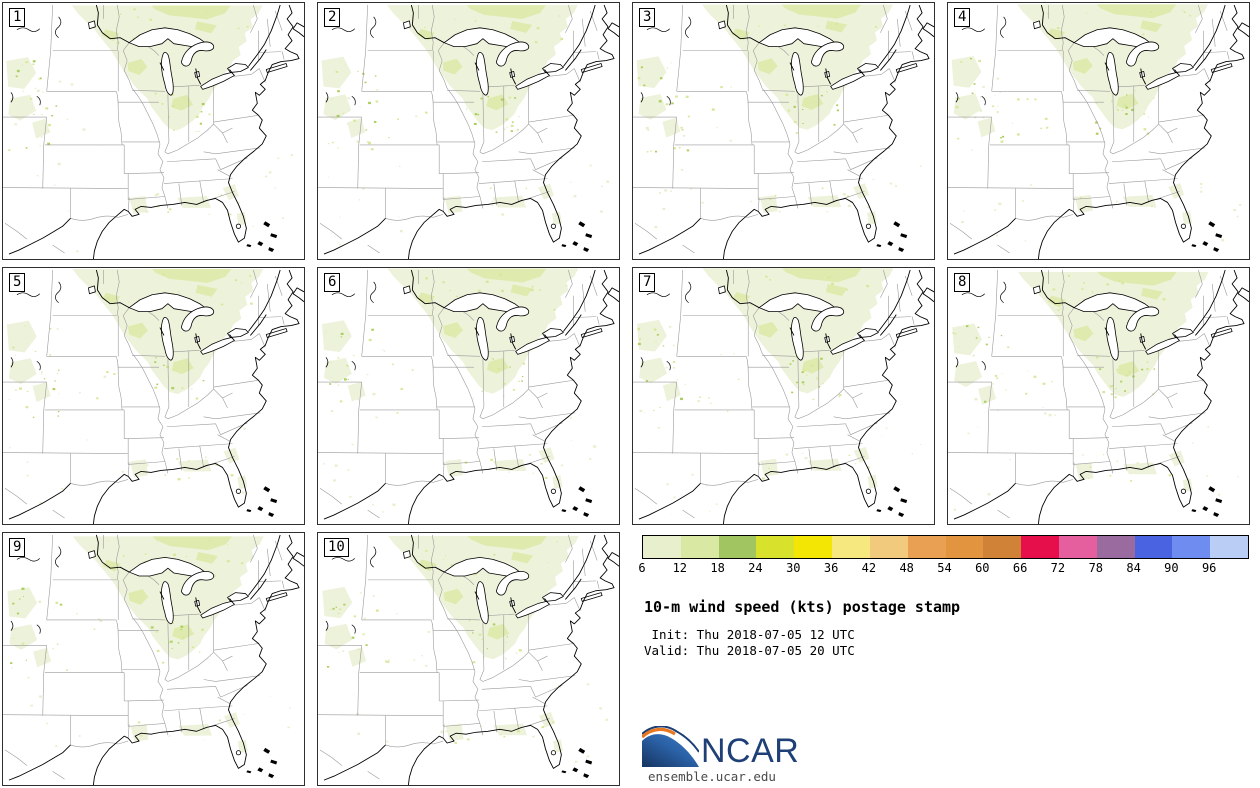 The height and width of the screenshot is (788, 1260). I want to click on ncar-wordmark: NCAR, so click(750, 750).